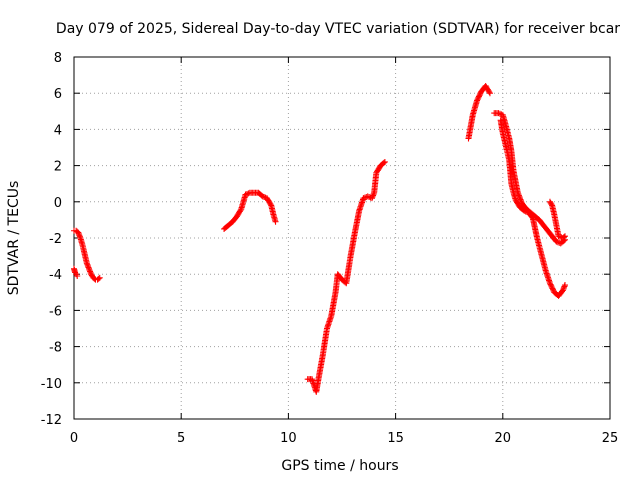 Image resolution: width=640 pixels, height=480 pixels. What do you see at coordinates (55, 239) in the screenshot?
I see `y-tick-label: -2` at bounding box center [55, 239].